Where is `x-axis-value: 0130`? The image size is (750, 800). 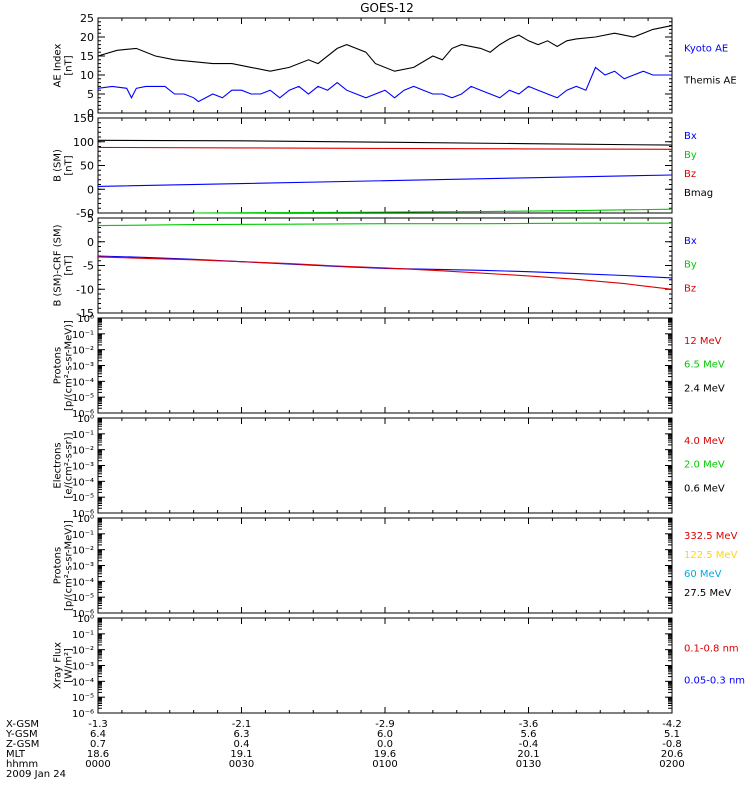
x-axis-value: 0130 is located at coordinates (528, 764).